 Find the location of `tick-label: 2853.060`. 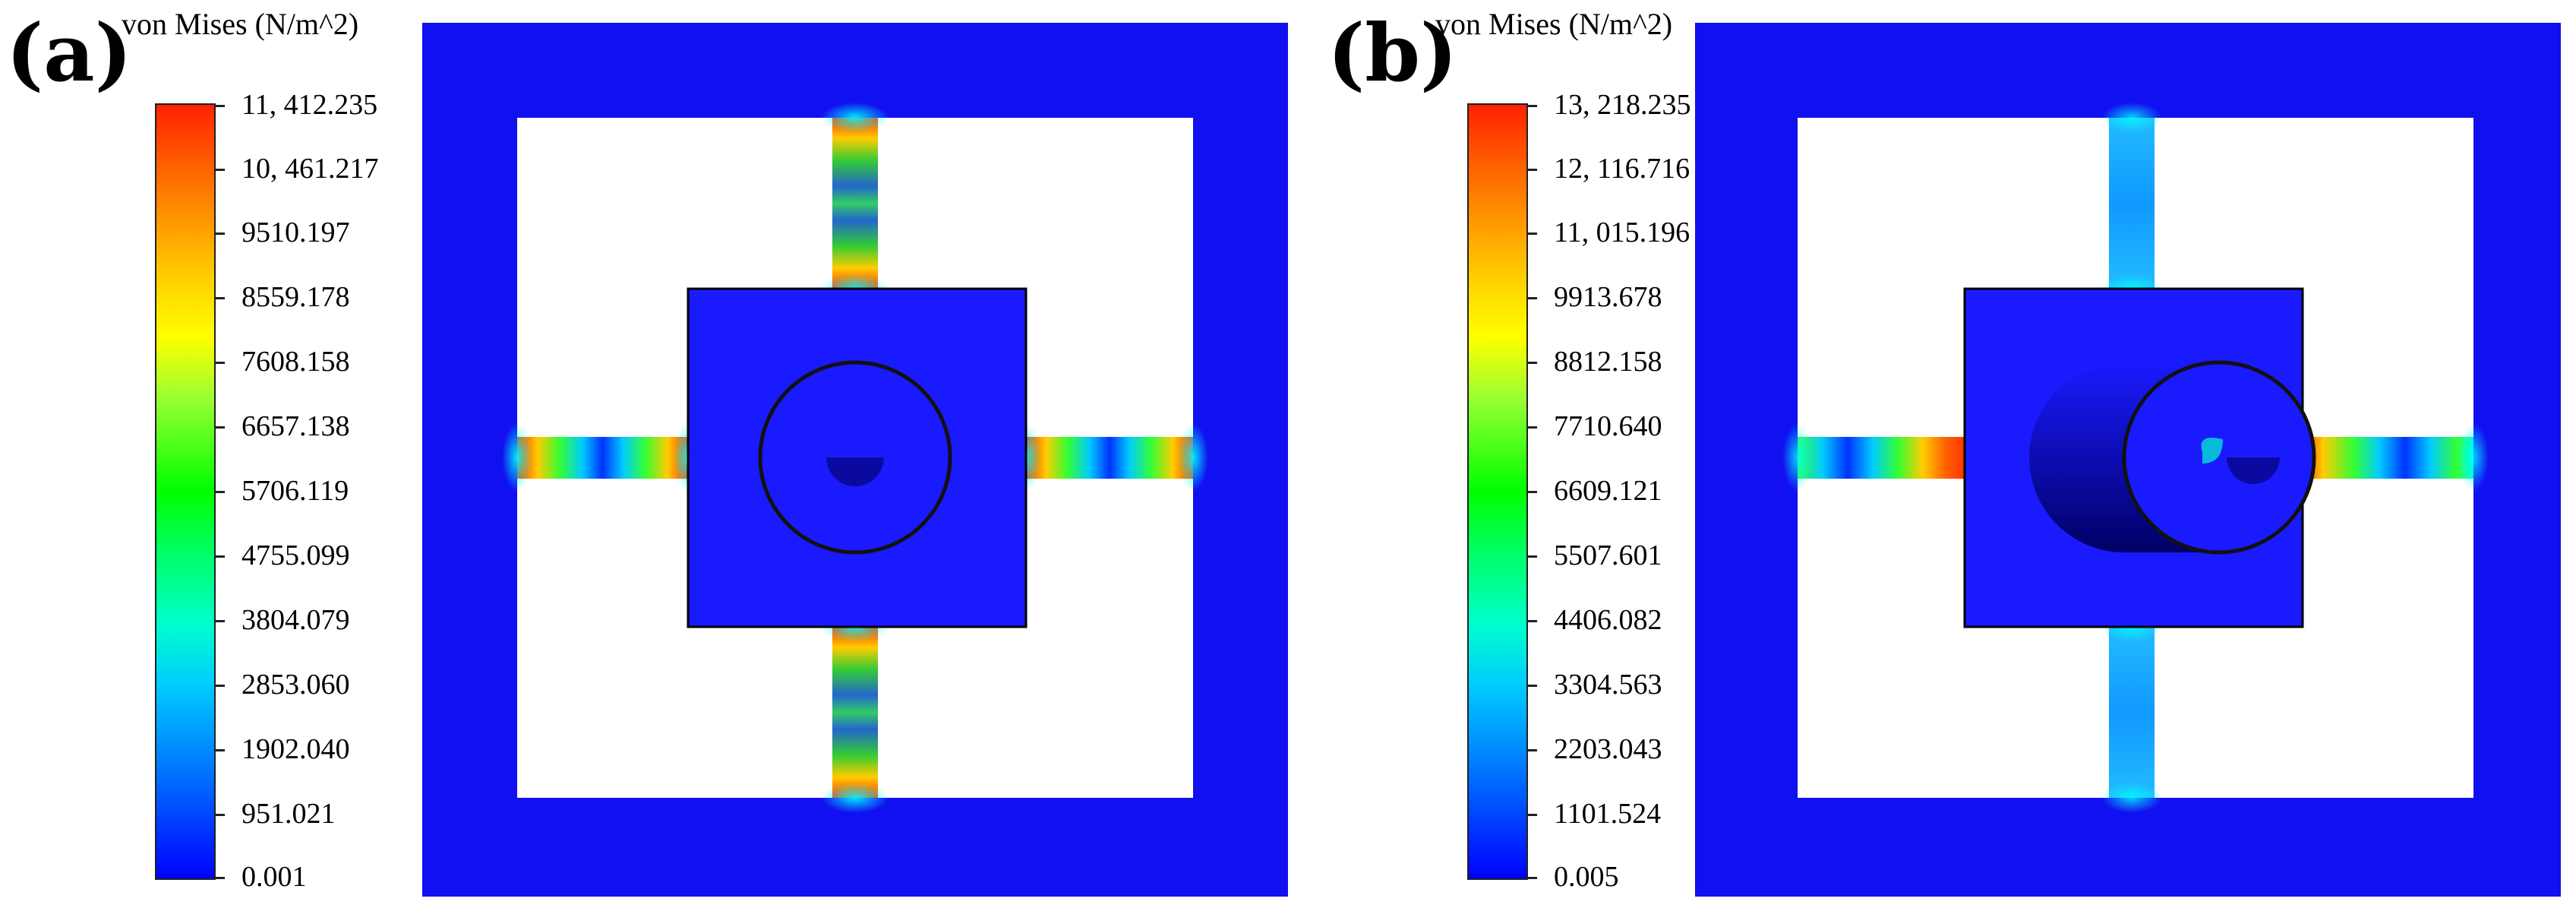

tick-label: 2853.060 is located at coordinates (296, 685).